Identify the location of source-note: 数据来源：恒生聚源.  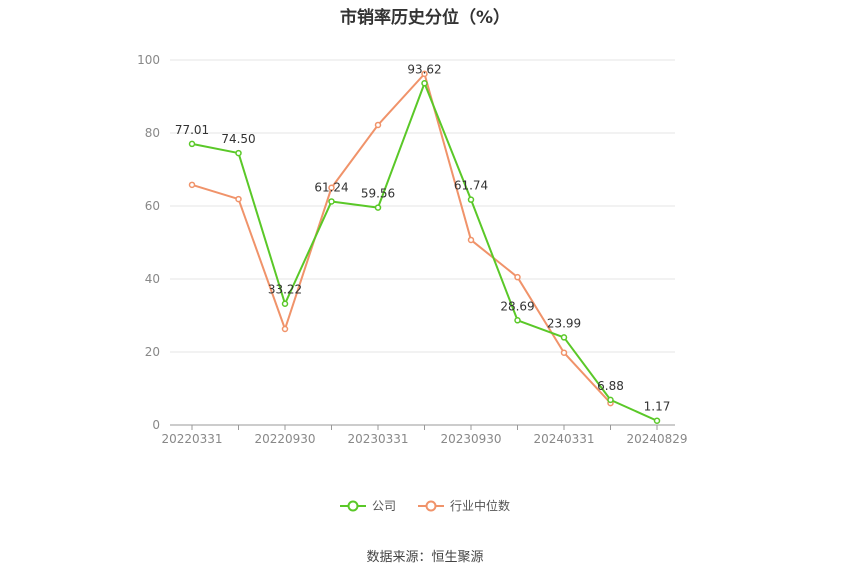
(425, 557).